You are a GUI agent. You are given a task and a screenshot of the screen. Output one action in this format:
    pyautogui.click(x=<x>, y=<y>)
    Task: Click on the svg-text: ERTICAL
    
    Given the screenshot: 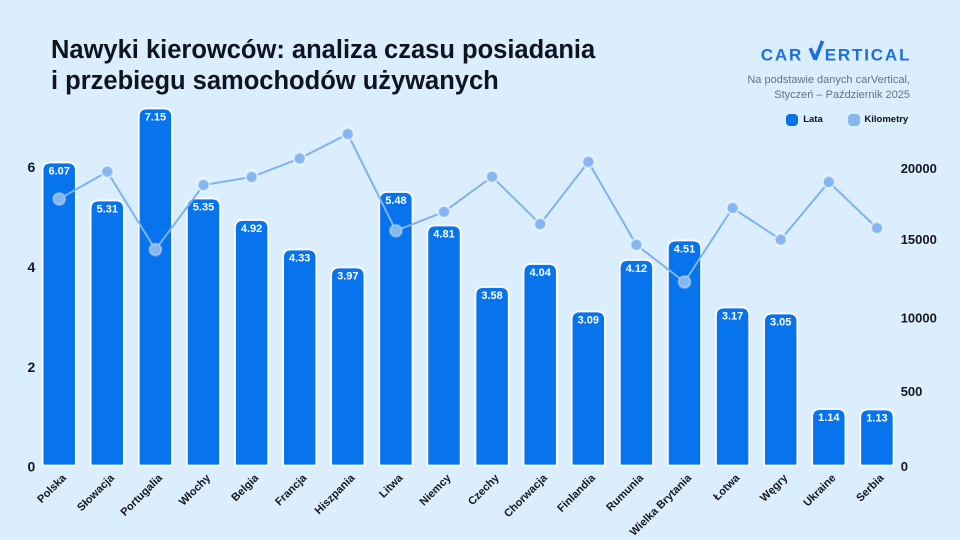 What is the action you would take?
    pyautogui.click(x=868, y=55)
    